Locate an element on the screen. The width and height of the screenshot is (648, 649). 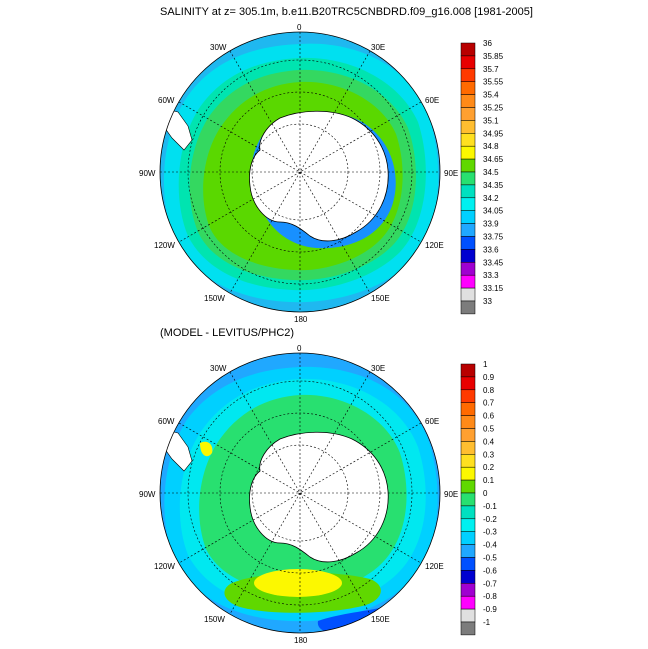
difference-colorbar-label: 0.3 is located at coordinates (489, 454).